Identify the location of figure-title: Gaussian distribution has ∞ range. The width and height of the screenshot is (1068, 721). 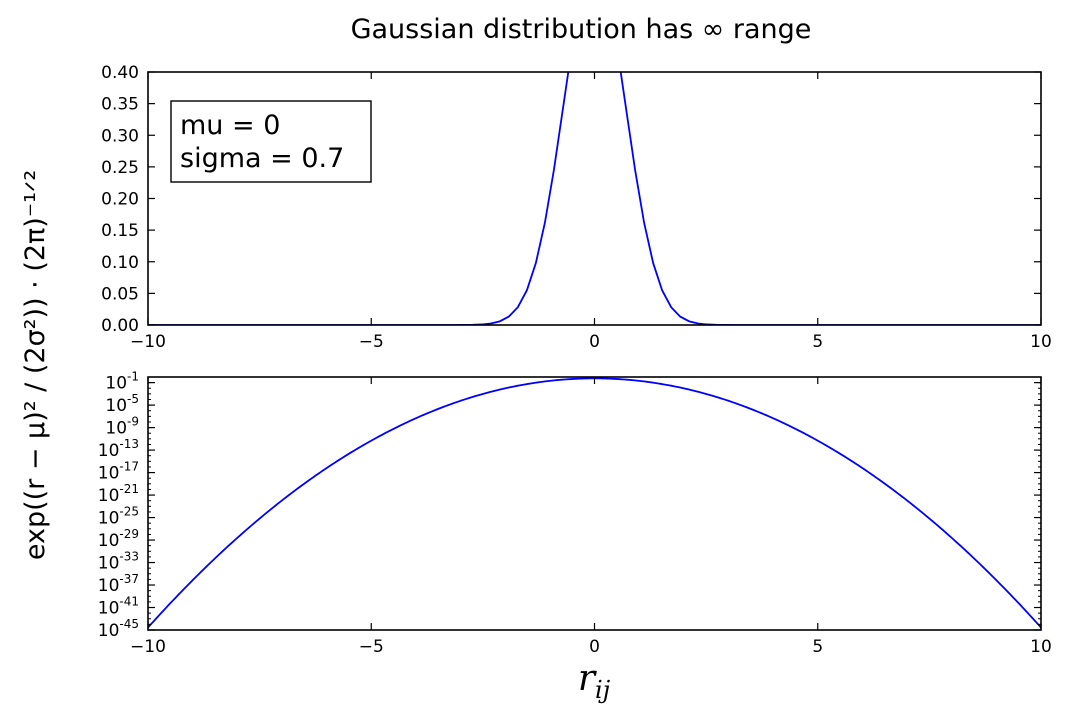
(581, 29).